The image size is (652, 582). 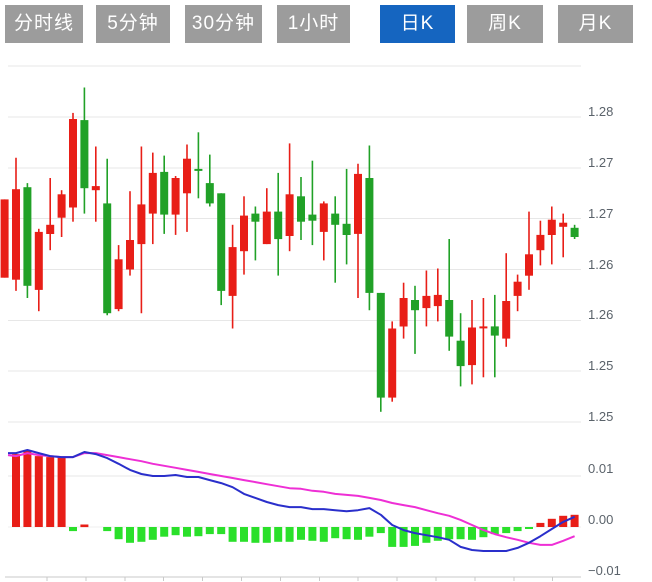 I want to click on macd-histogram, so click(x=295, y=498).